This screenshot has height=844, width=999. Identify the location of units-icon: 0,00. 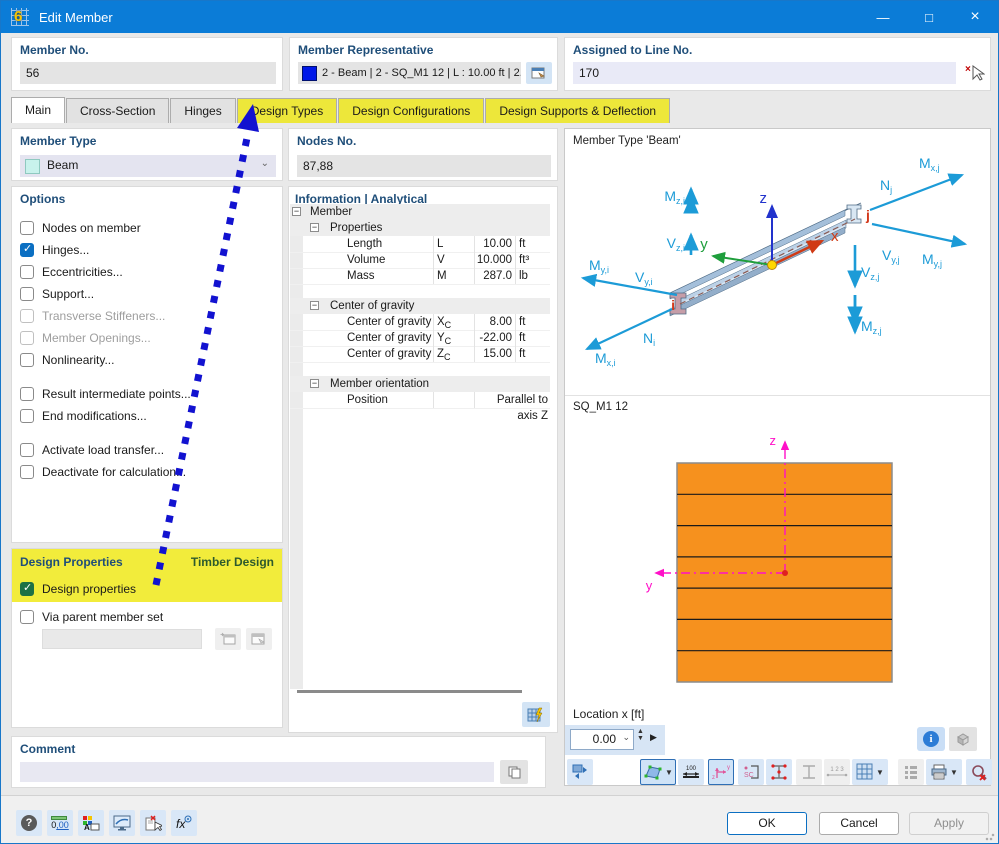
(60, 823).